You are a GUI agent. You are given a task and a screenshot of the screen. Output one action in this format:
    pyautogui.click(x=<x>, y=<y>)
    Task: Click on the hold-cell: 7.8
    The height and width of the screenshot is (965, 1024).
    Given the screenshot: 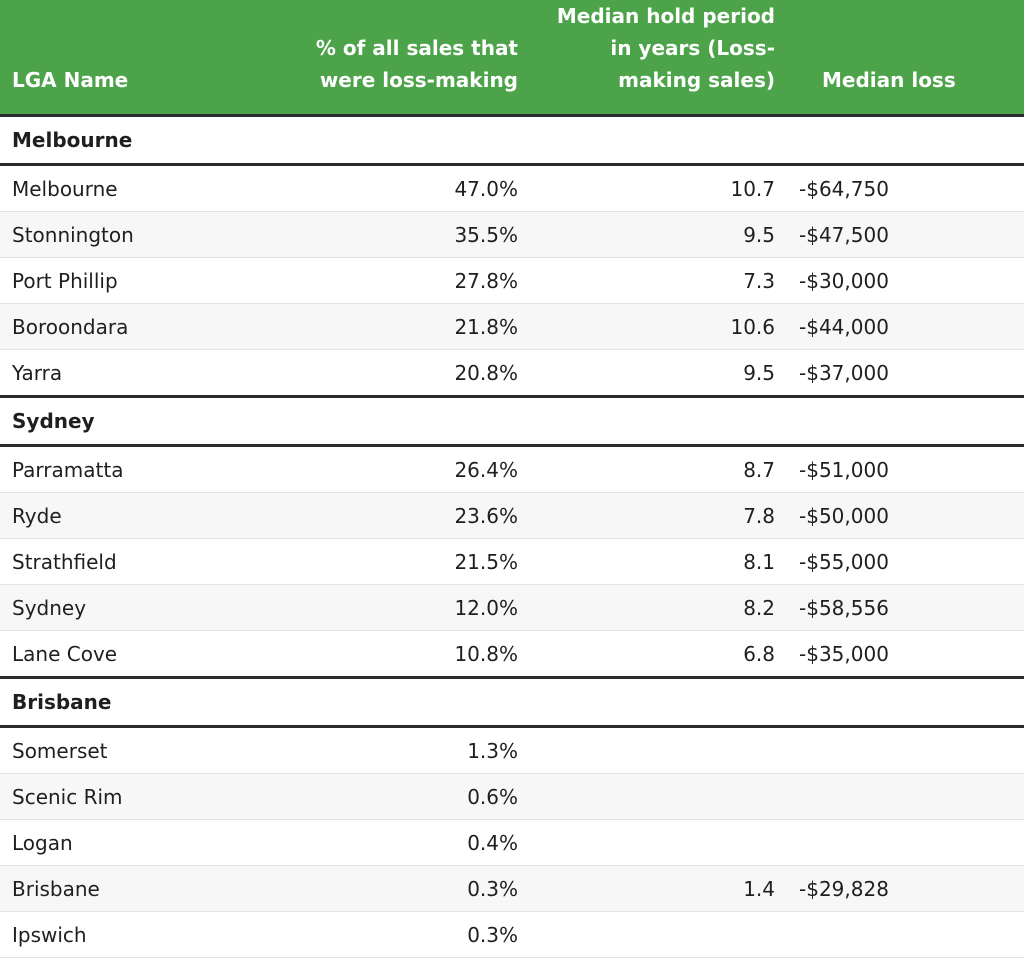 What is the action you would take?
    pyautogui.click(x=658, y=515)
    